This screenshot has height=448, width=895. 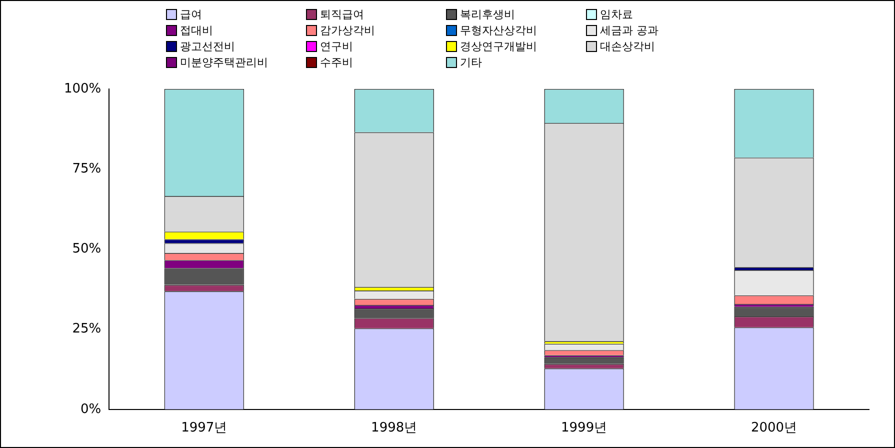 I want to click on legend-label: 경상연구개발비, so click(x=498, y=46).